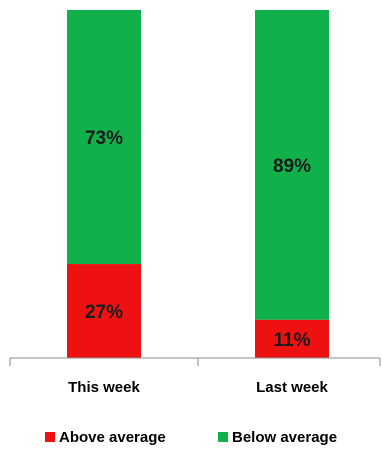 This screenshot has width=382, height=449. I want to click on data-label-last-week-above-average: 11%, so click(292, 340).